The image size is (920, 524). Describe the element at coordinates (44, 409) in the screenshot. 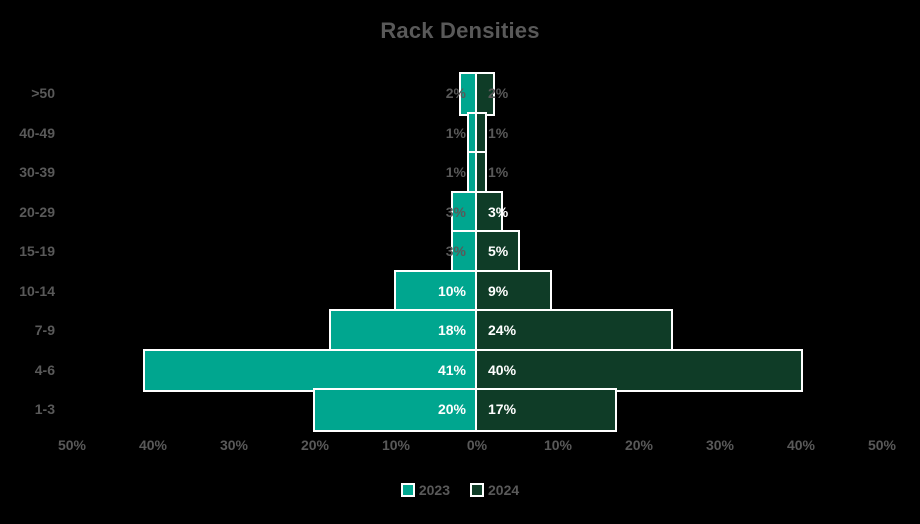

I see `category-label-1-3: 1-3` at that location.